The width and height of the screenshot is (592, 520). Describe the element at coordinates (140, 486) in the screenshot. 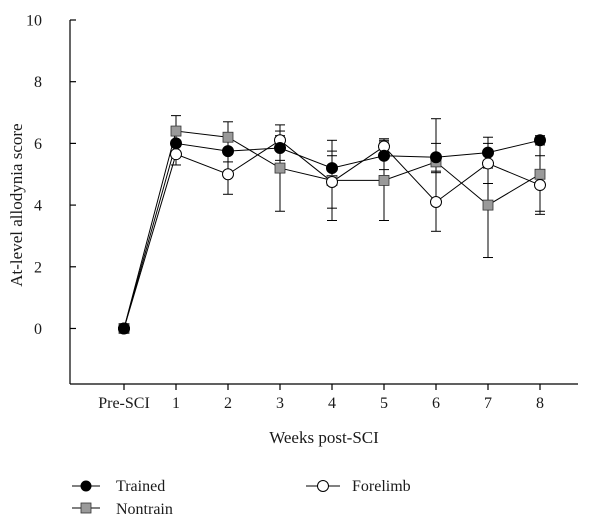

I see `legend-label-trained: Trained` at that location.